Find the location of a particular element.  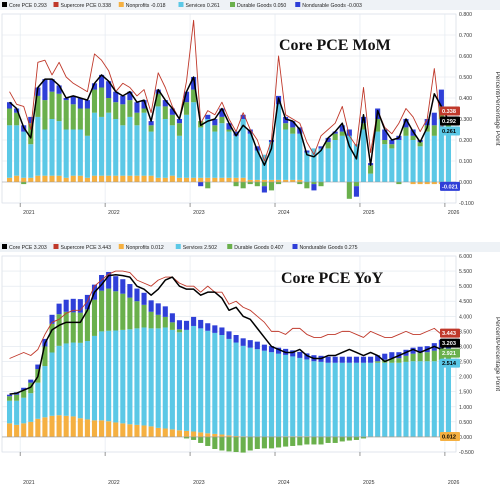

value-tag-text: 3.443 is located at coordinates (449, 334).